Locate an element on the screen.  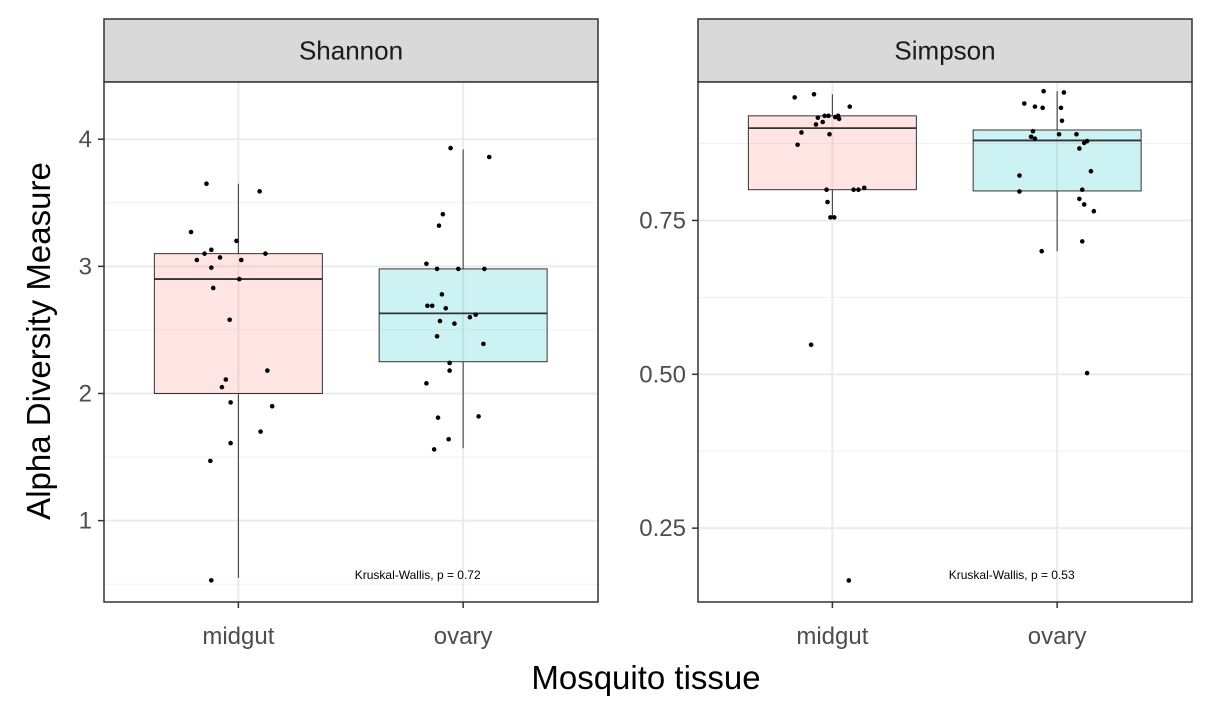
x-tick-label: ovary is located at coordinates (1057, 636).